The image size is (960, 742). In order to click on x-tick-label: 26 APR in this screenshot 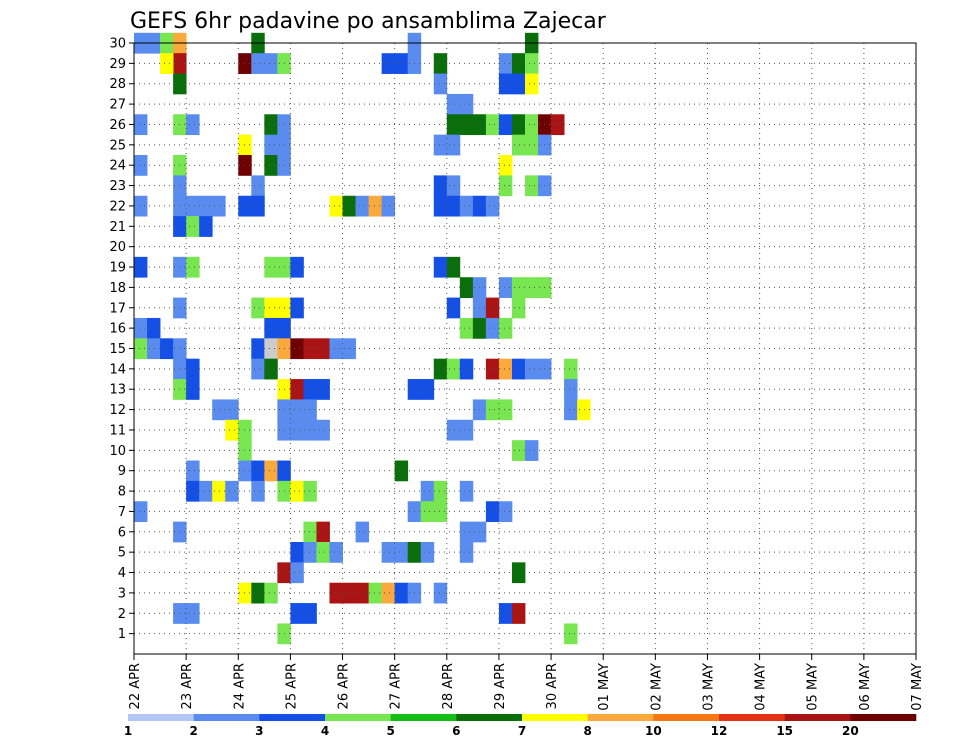, I will do `click(344, 686)`.